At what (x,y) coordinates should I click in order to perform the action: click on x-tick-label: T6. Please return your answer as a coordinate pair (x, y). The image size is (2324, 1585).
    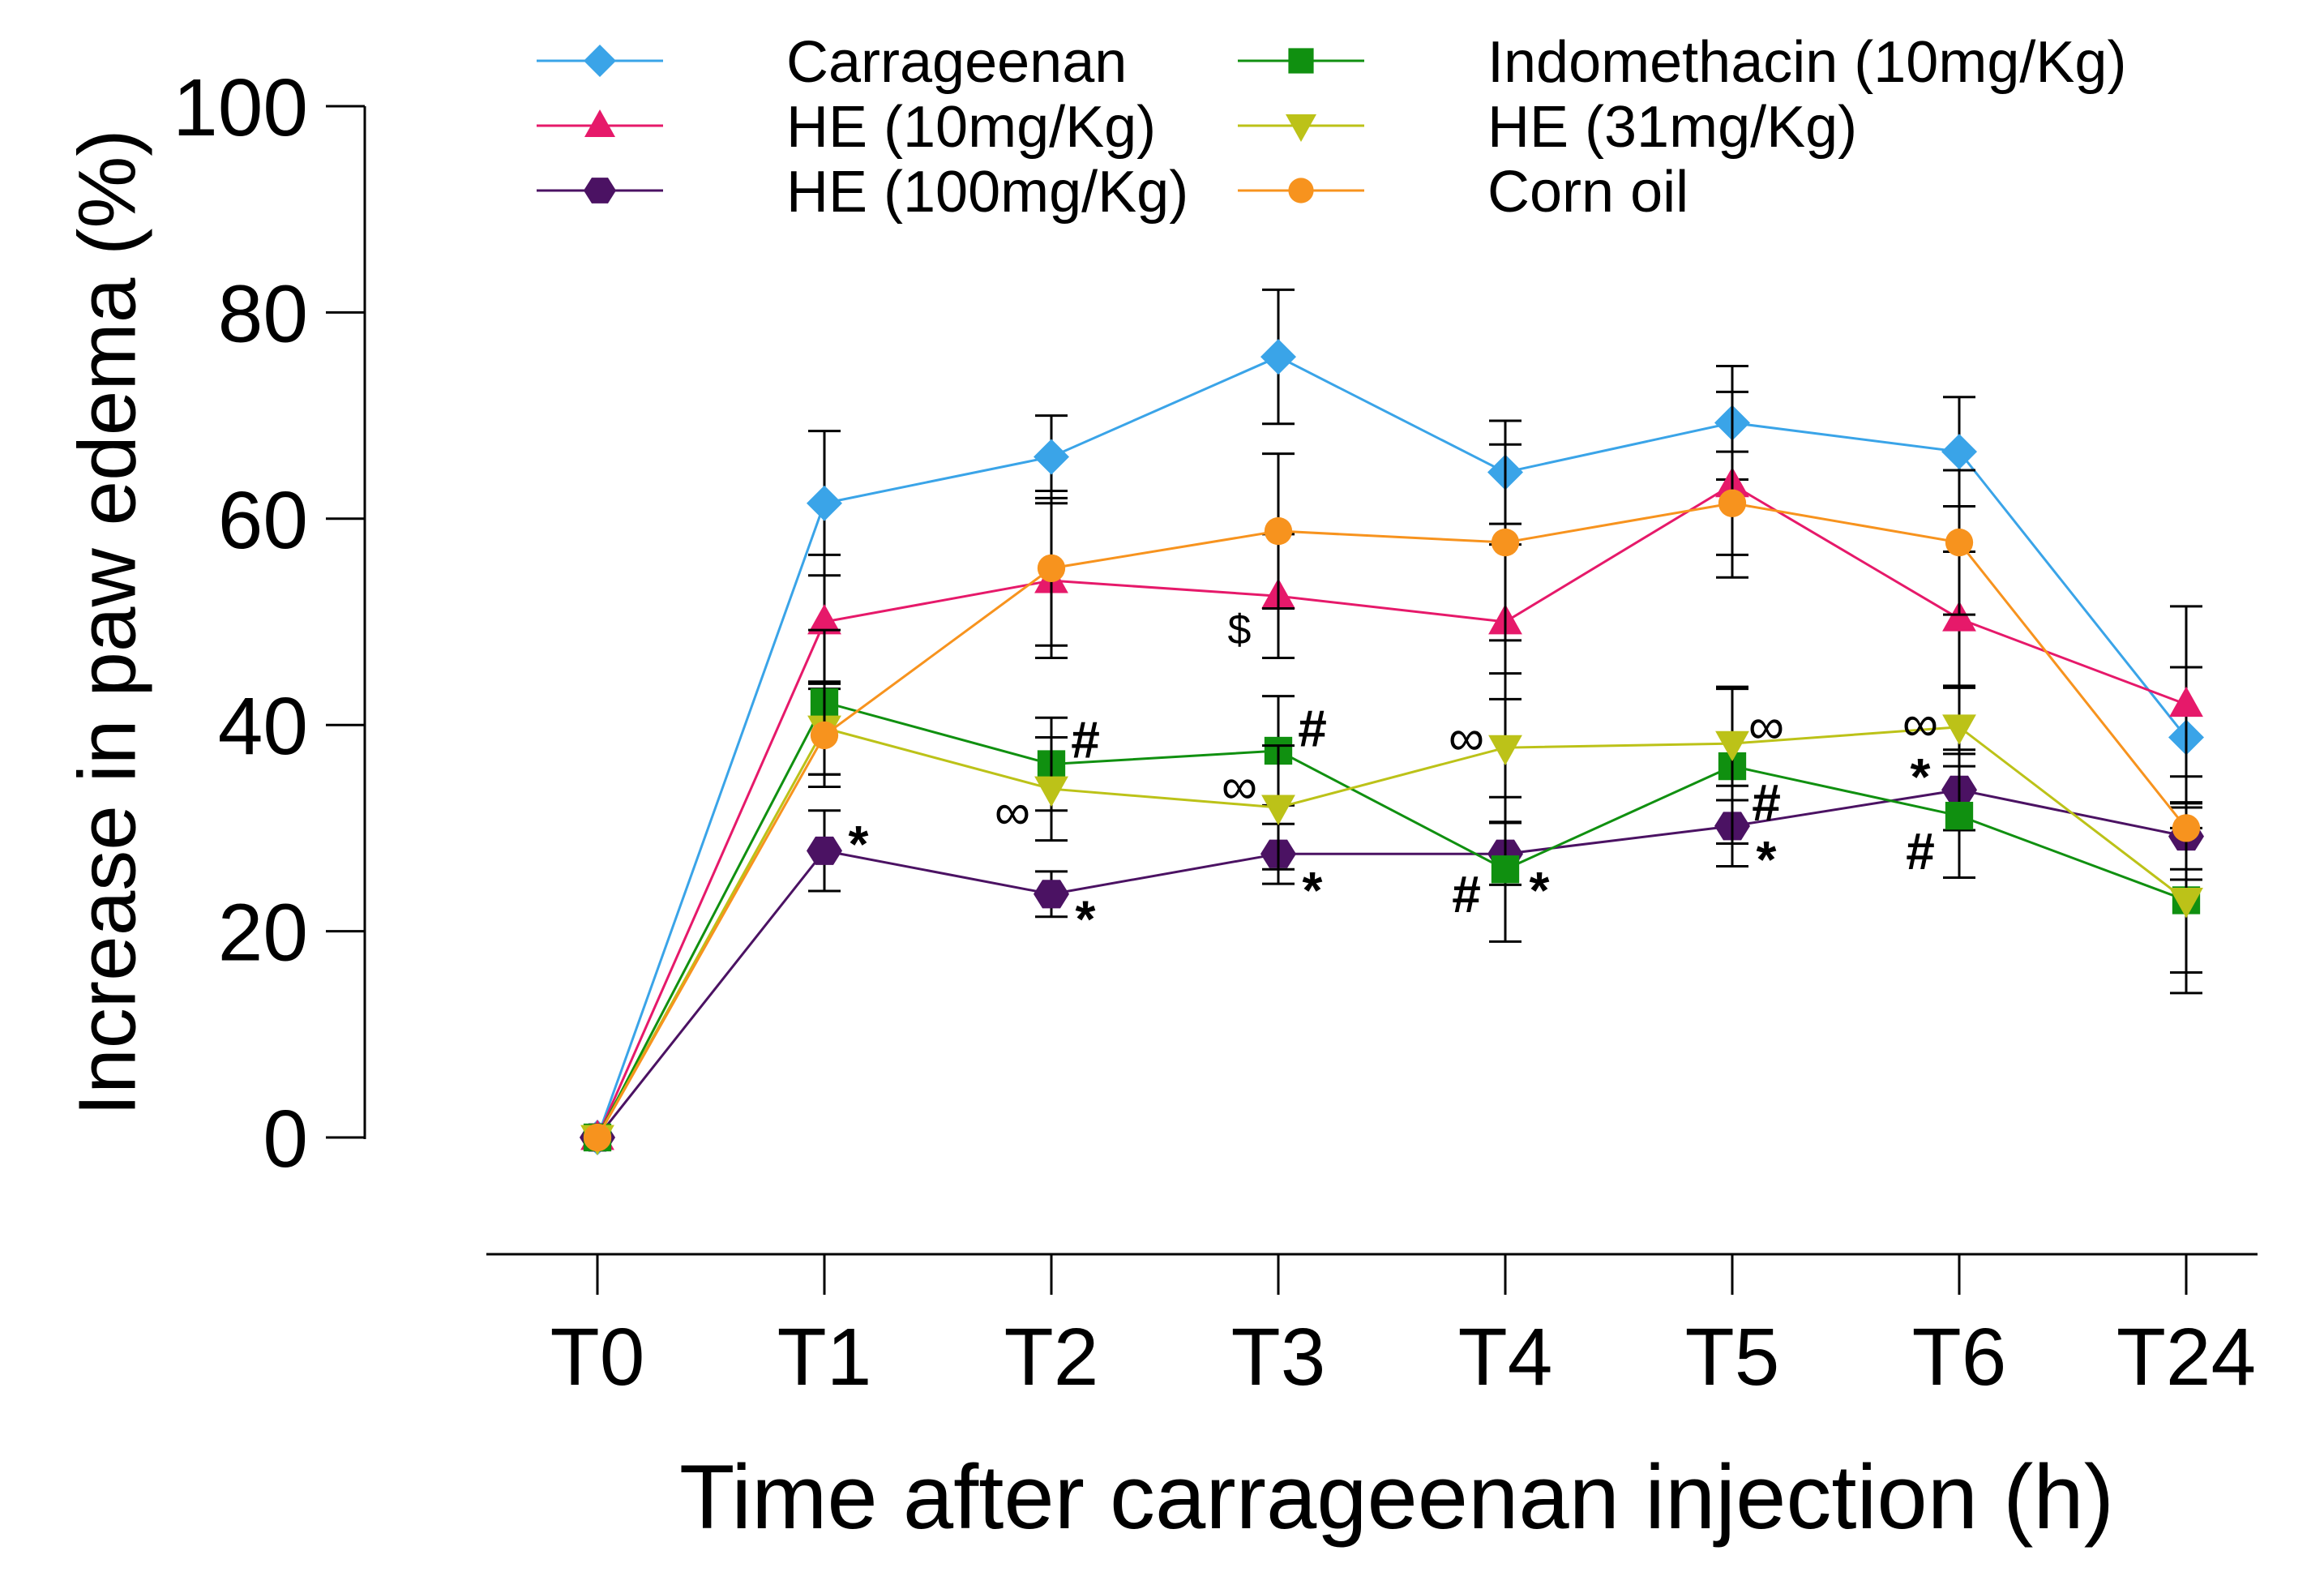
    Looking at the image, I should click on (1959, 1357).